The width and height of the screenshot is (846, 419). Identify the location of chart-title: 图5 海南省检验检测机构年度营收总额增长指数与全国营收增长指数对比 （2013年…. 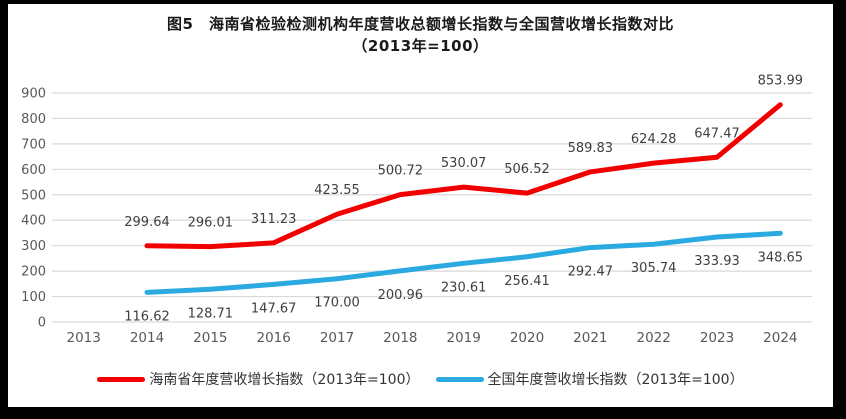
(420, 35).